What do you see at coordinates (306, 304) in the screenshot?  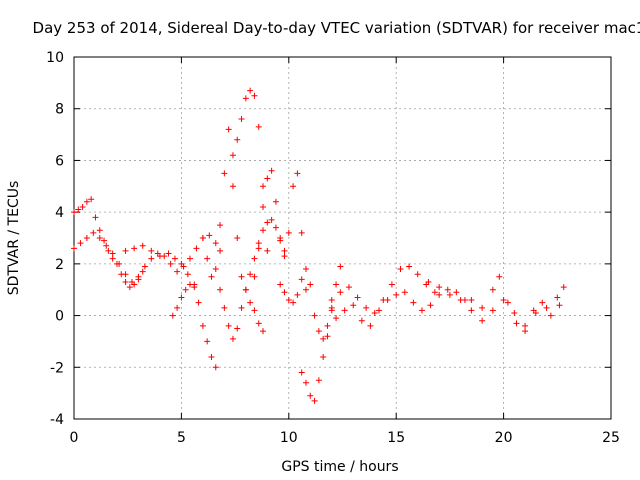 I see `series-sat-j` at bounding box center [306, 304].